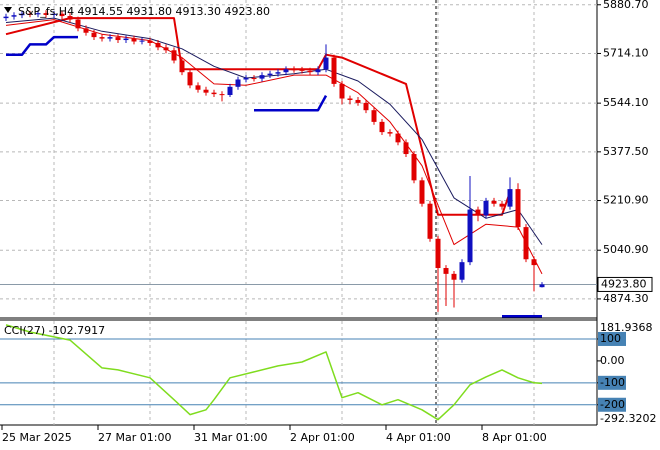  Describe the element at coordinates (8, 10) in the screenshot. I see `menu-icon` at that location.